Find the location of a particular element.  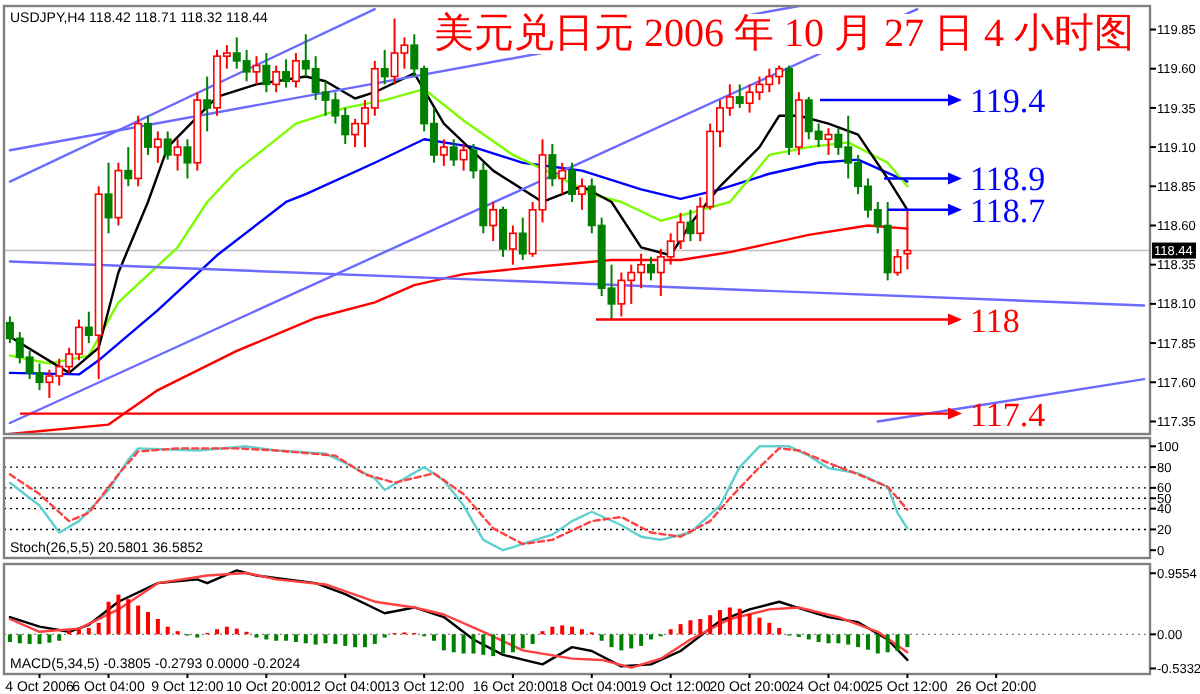

ref-line-label: 119.4 is located at coordinates (1008, 101).